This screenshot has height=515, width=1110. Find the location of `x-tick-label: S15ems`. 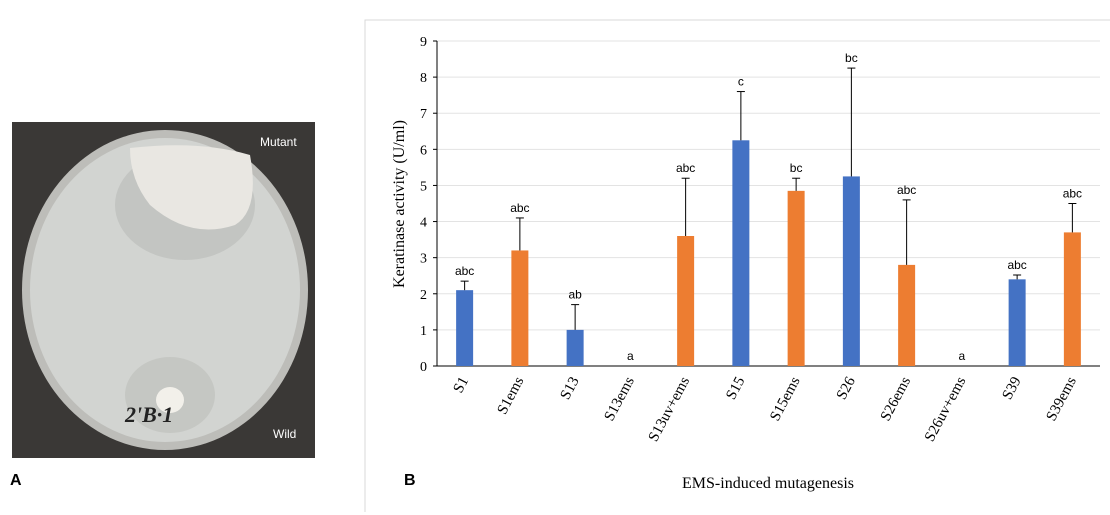

x-tick-label: S15ems is located at coordinates (785, 399).